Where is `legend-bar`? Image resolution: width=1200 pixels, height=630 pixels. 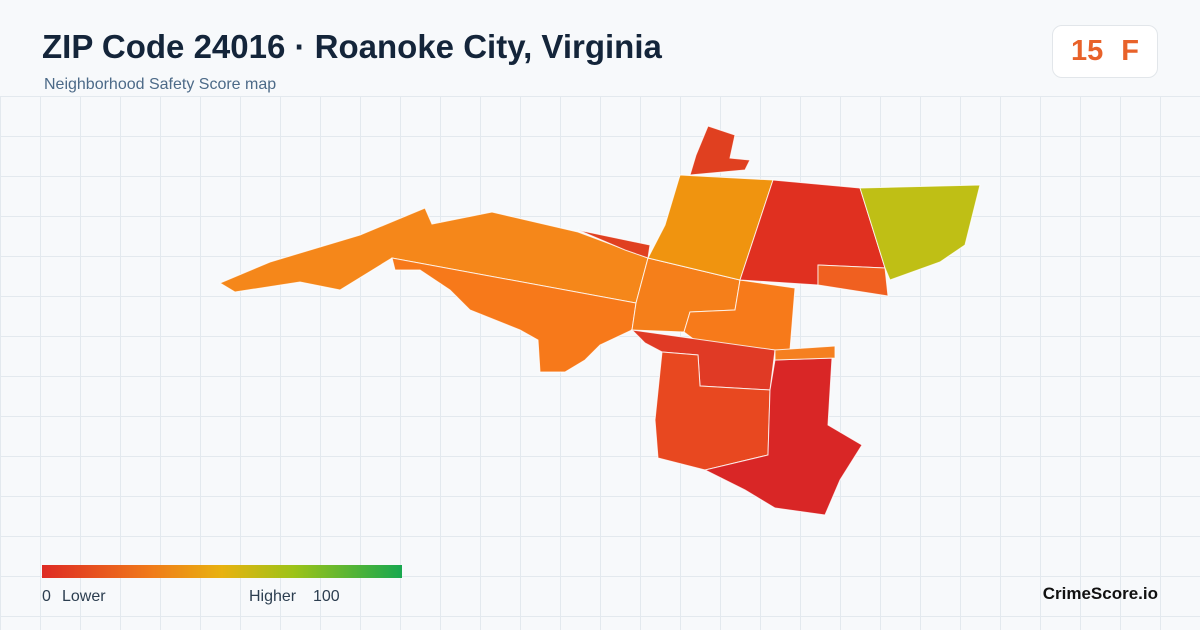
legend-bar is located at coordinates (222, 571).